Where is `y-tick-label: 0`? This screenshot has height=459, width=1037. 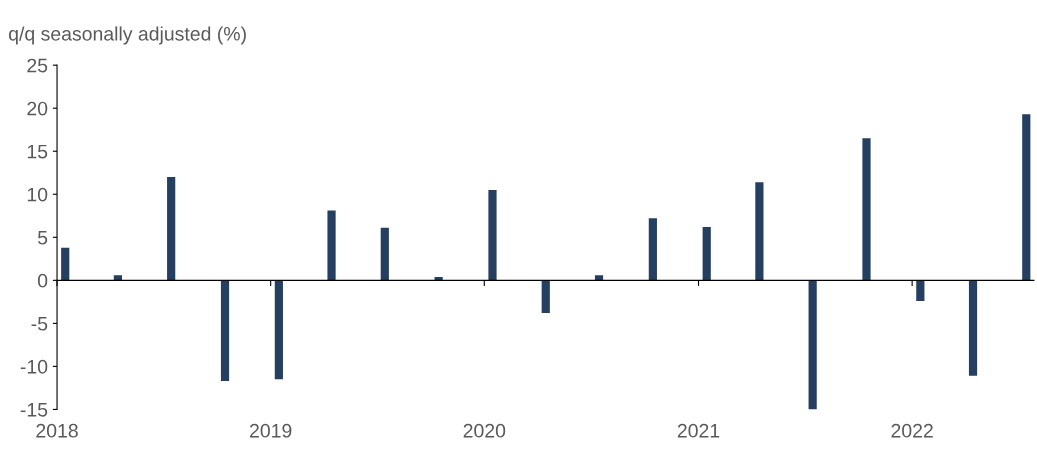 y-tick-label: 0 is located at coordinates (42, 280).